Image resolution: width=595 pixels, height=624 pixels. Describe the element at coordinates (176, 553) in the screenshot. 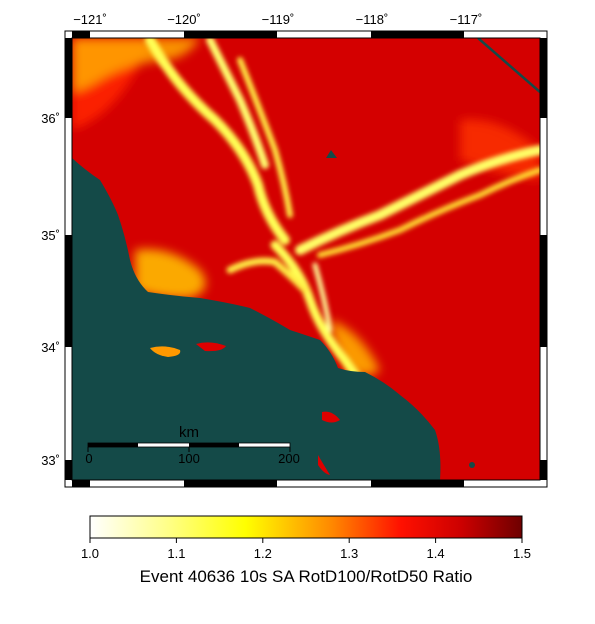

I see `colorbar-tick-label: 1.1` at that location.